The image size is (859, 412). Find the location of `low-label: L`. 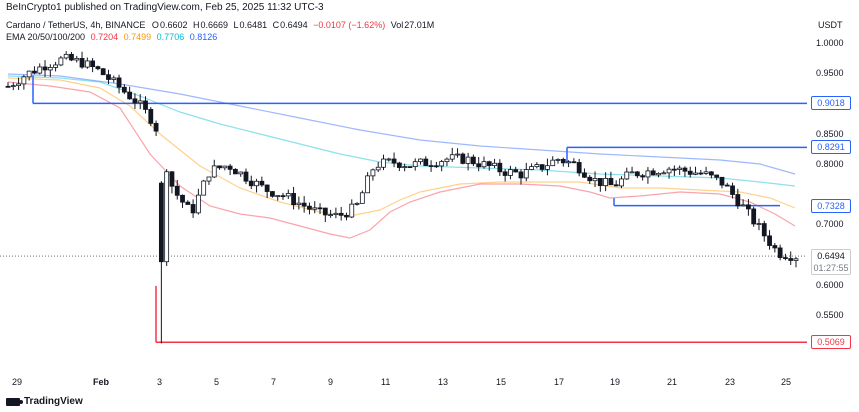

low-label: L is located at coordinates (236, 25).